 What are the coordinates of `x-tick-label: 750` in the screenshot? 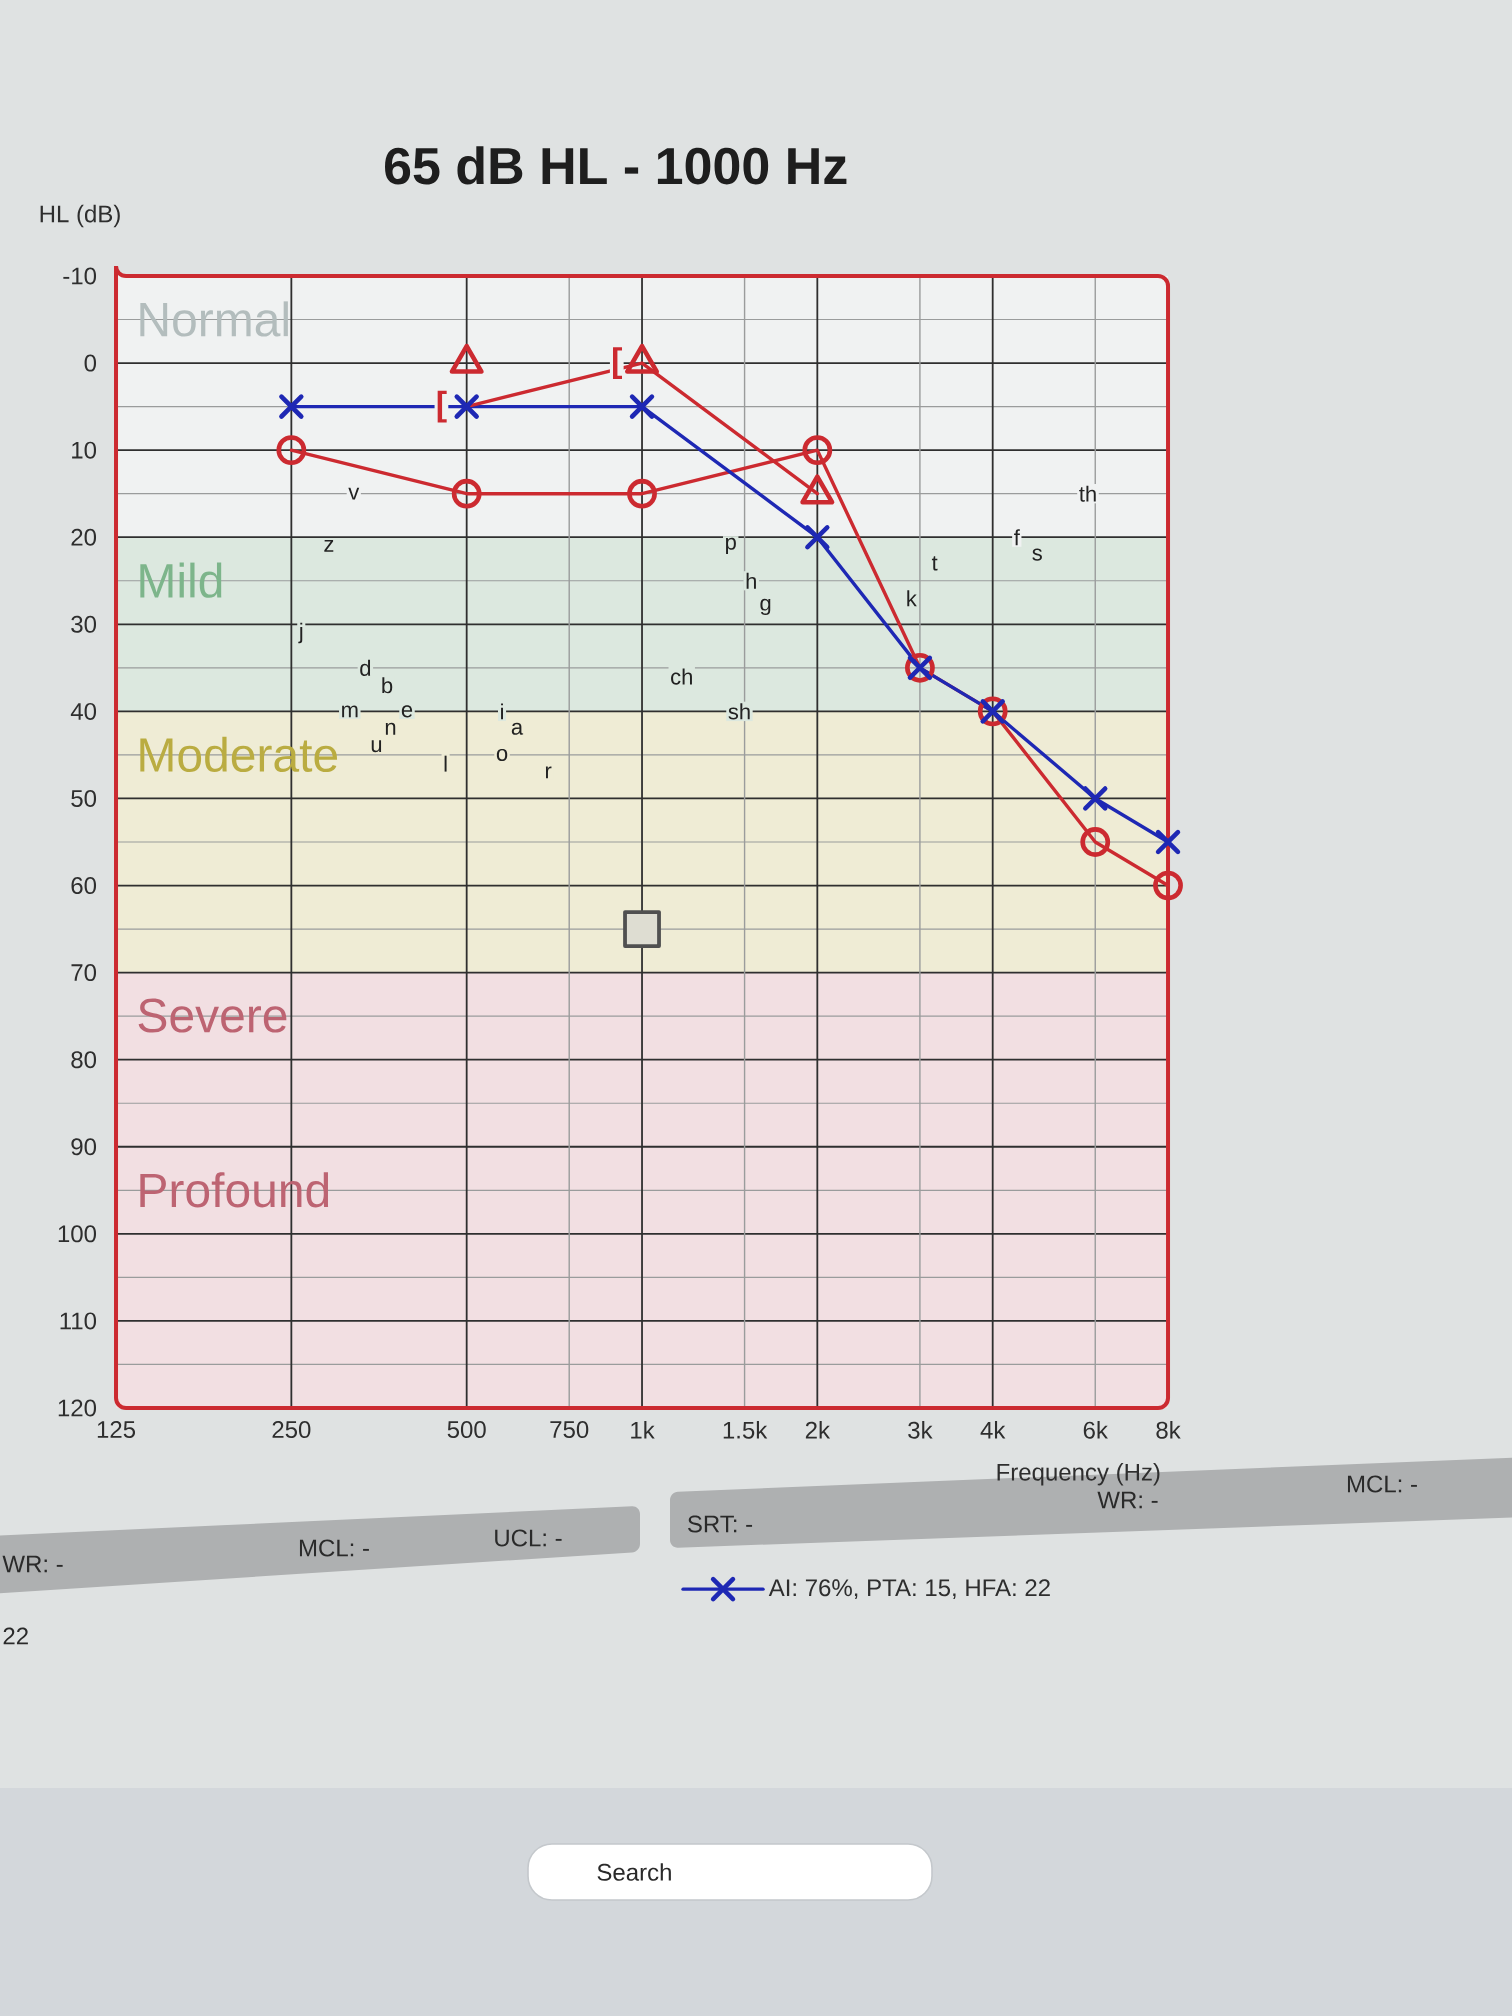 It's located at (569, 1430).